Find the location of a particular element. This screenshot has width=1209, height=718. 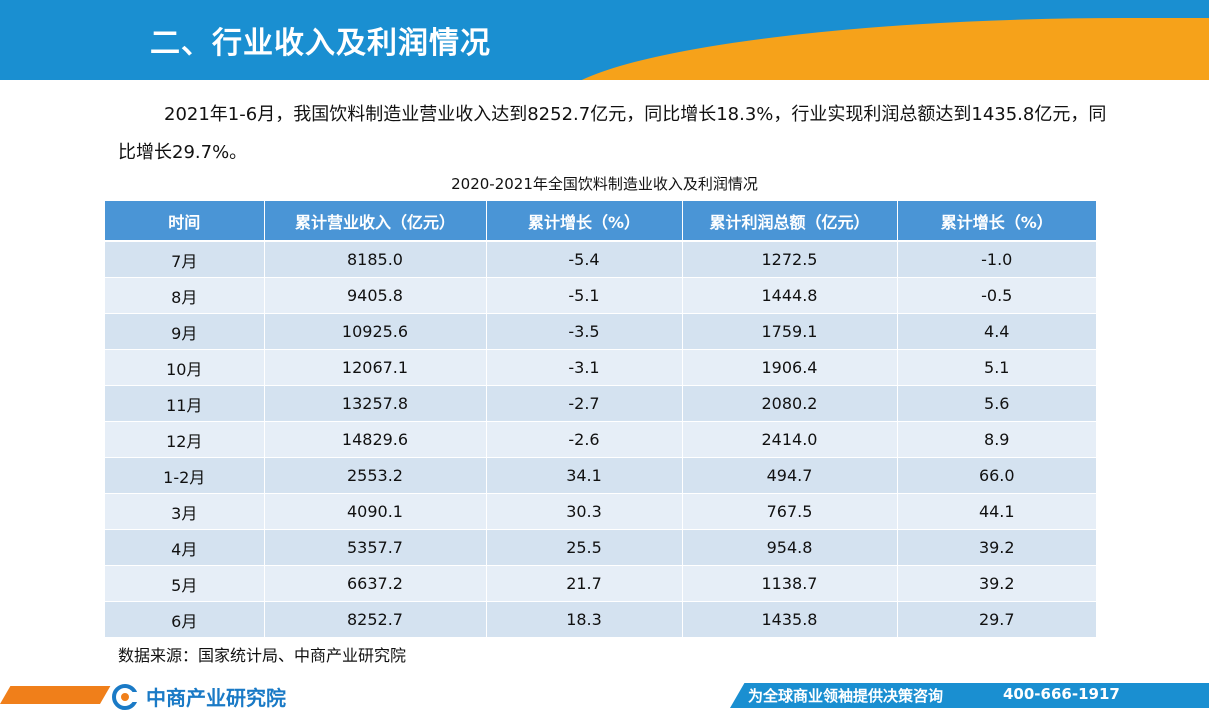

cell-profit: 1138.7 is located at coordinates (790, 583).